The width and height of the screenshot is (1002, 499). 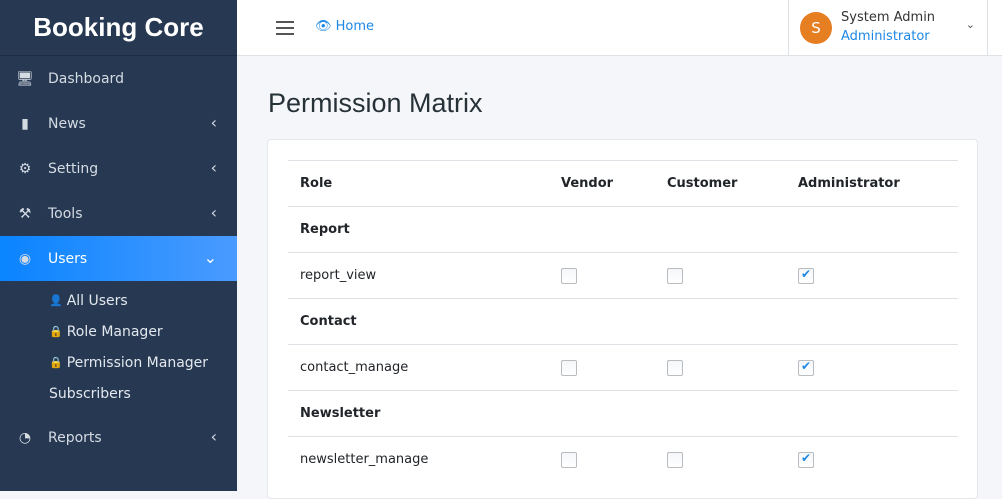 What do you see at coordinates (25, 213) in the screenshot?
I see `hammer-icon: ⚒` at bounding box center [25, 213].